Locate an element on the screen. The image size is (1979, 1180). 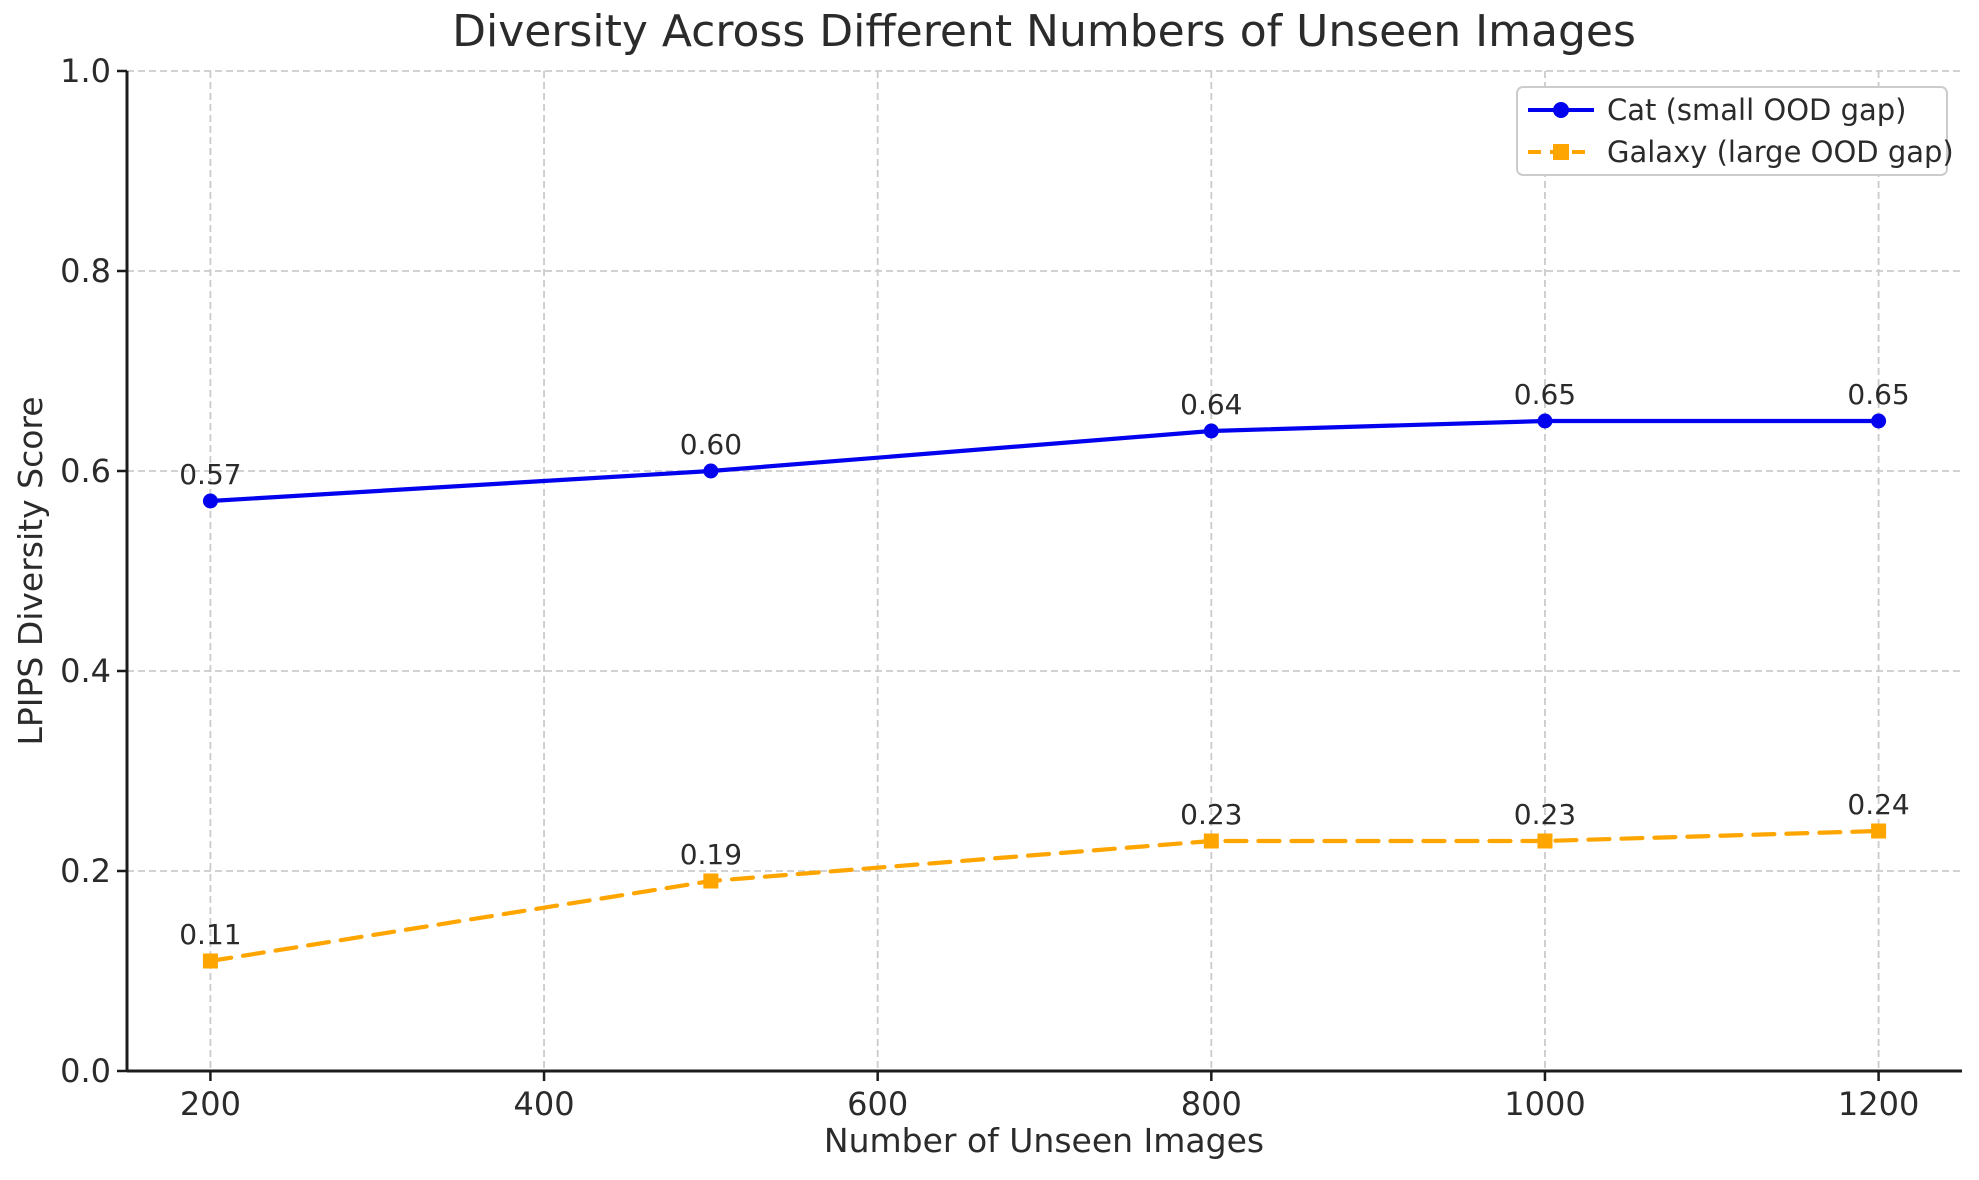
legend-label-galaxy: Galaxy (large OOD gap) is located at coordinates (1780, 152).